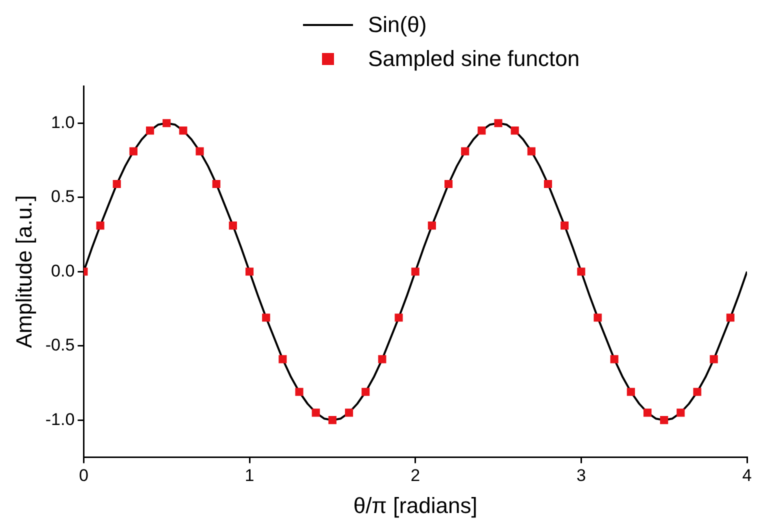 This screenshot has height=532, width=767. I want to click on y-tick-label: 0.0, so click(63, 270).